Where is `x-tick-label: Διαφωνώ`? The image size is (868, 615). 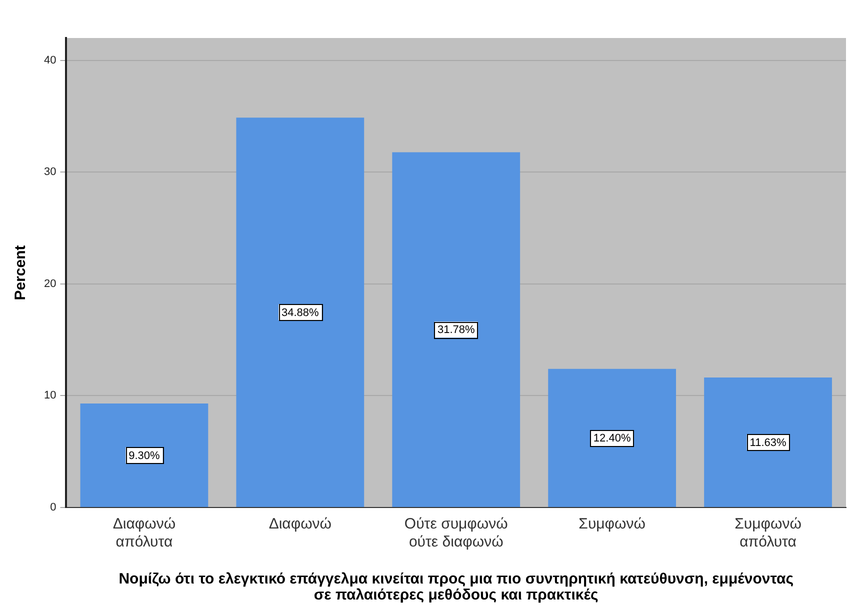
x-tick-label: Διαφωνώ is located at coordinates (300, 524).